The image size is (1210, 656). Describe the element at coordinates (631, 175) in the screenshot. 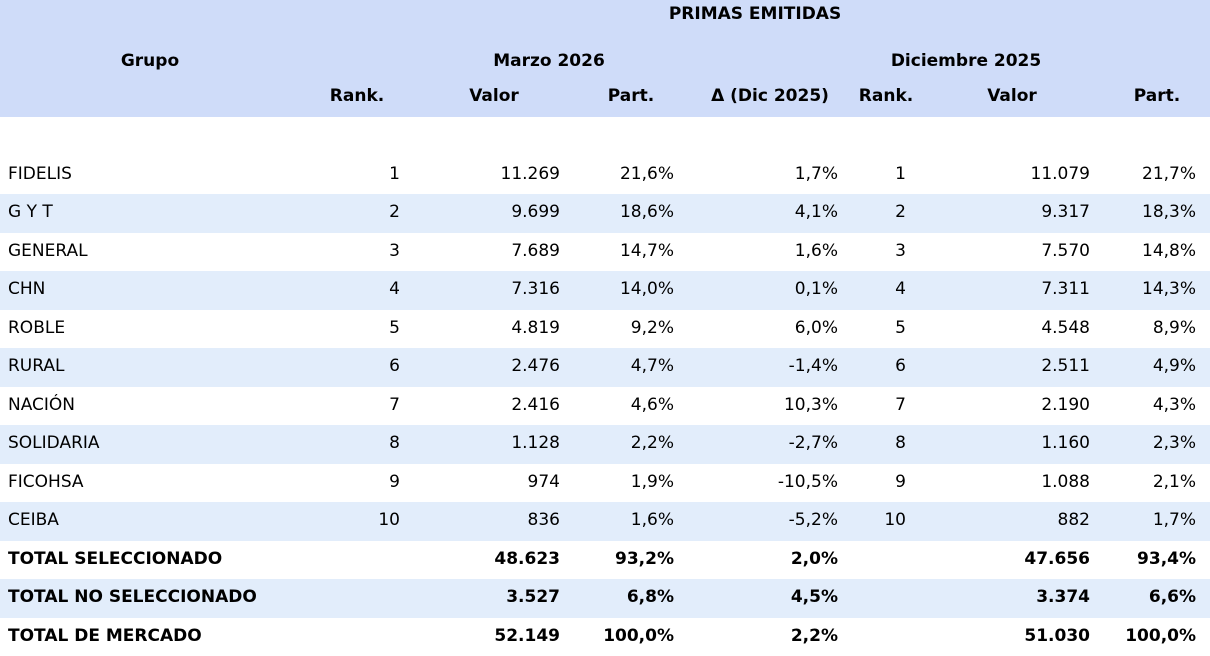

I see `cell-part1: 21,6%` at that location.